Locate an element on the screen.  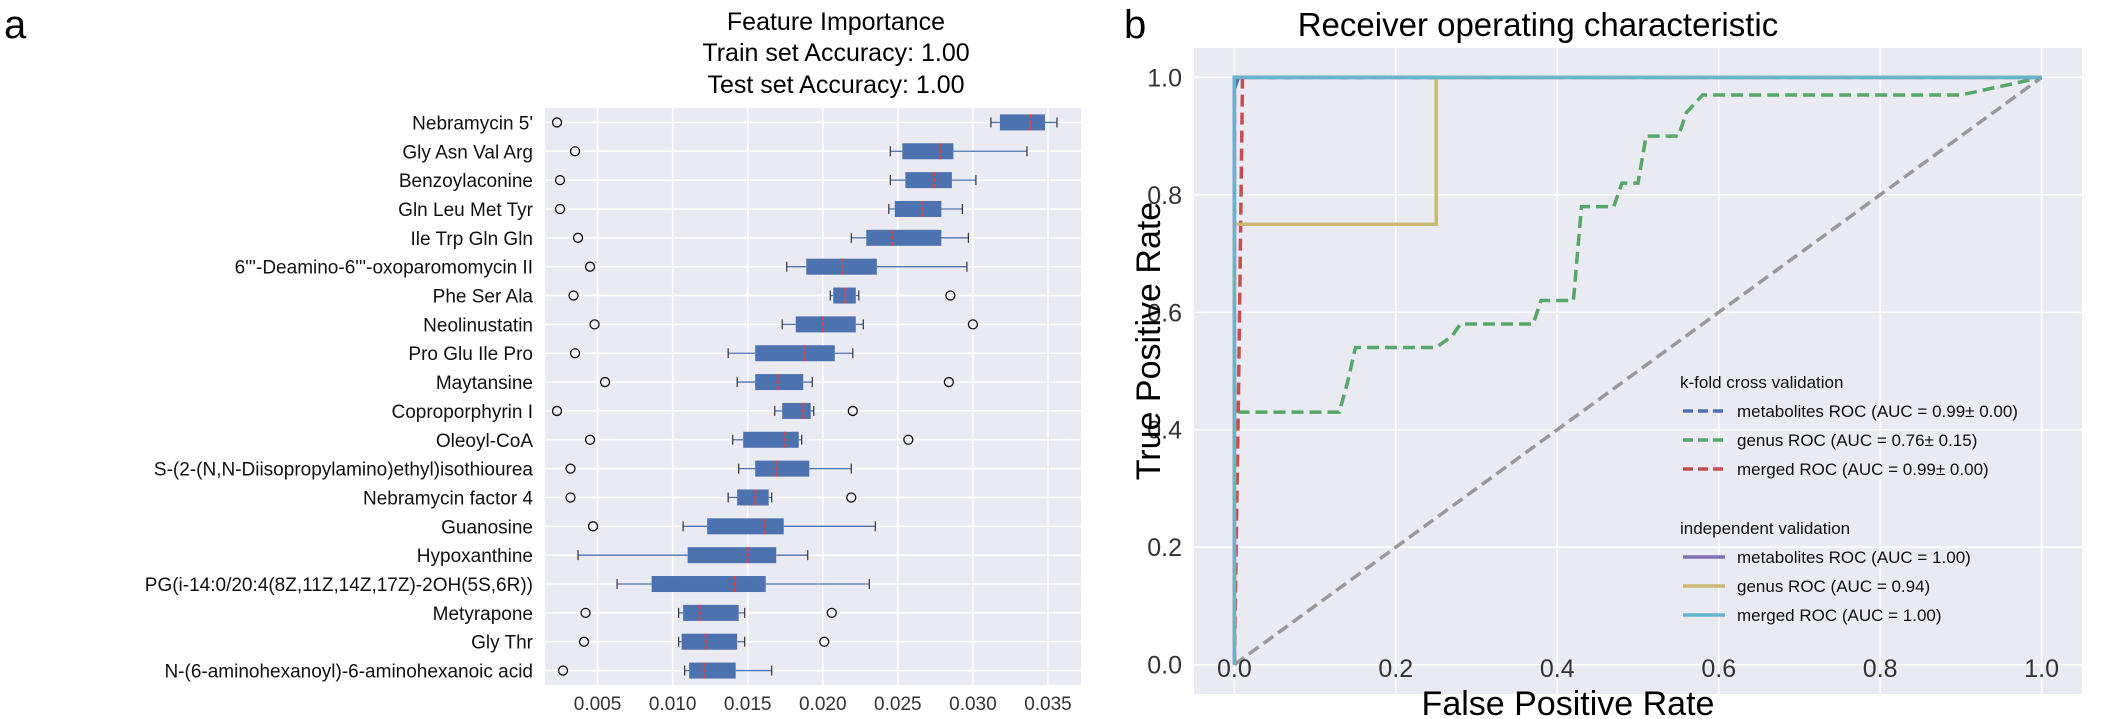
x-tick-label: 0.020 is located at coordinates (823, 704).